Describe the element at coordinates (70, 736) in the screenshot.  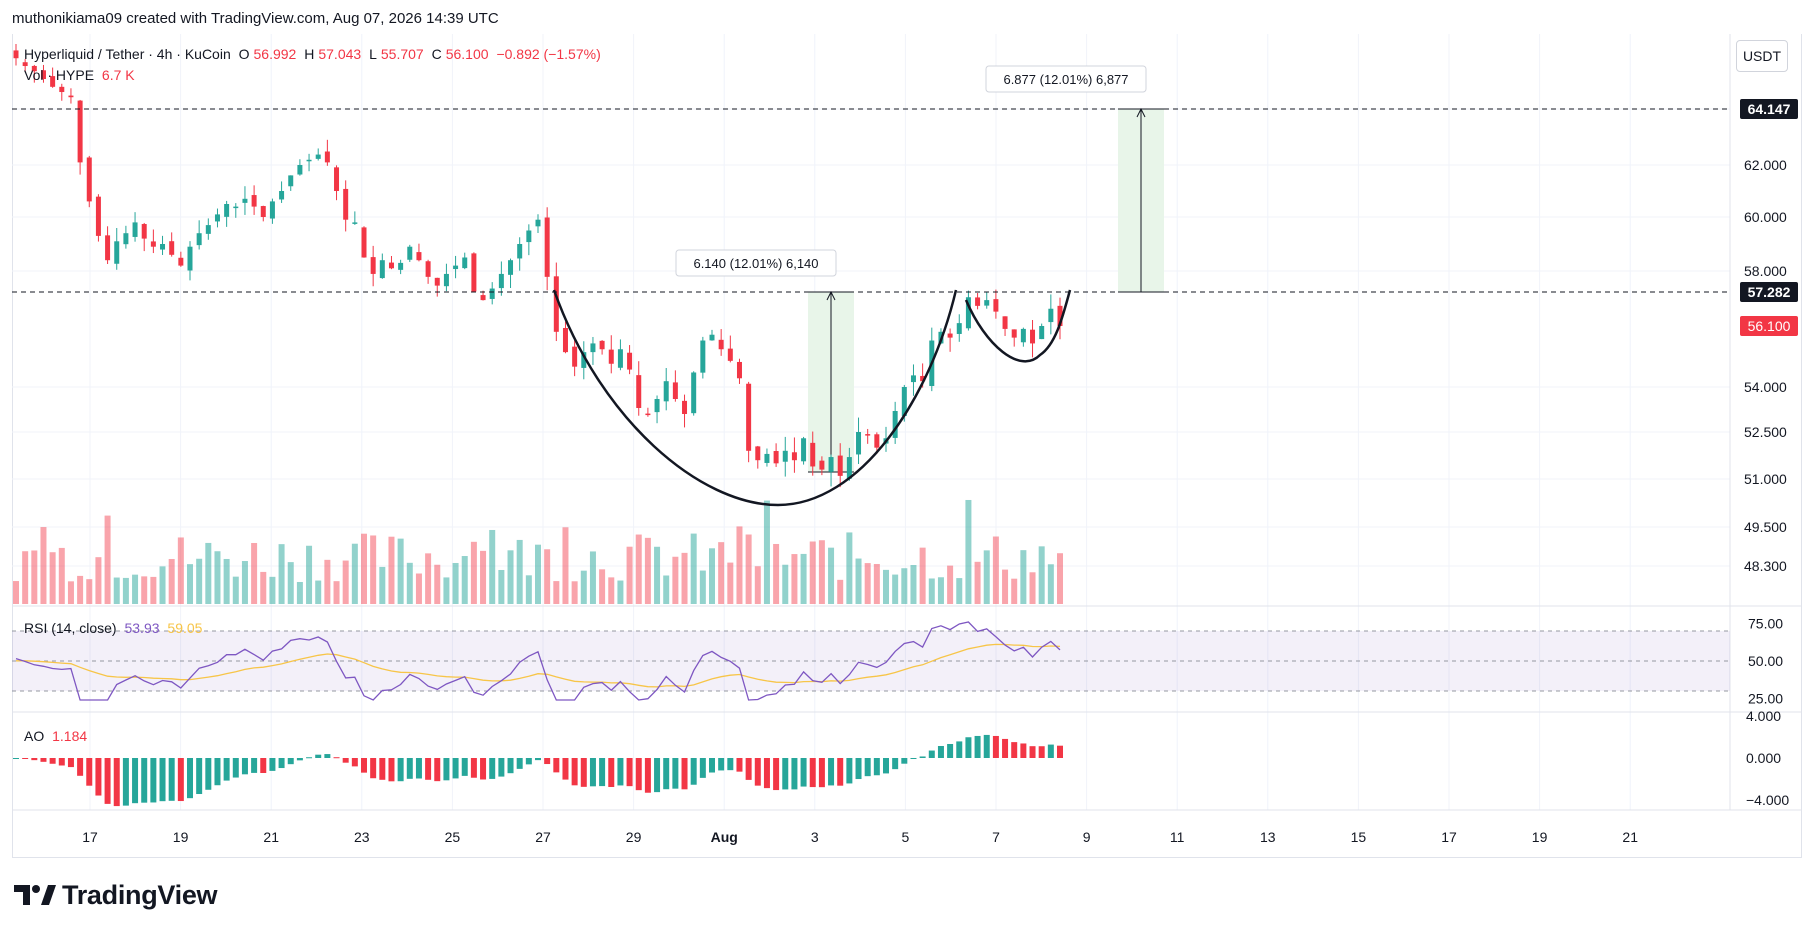
I see `ao-value: 1.184` at that location.